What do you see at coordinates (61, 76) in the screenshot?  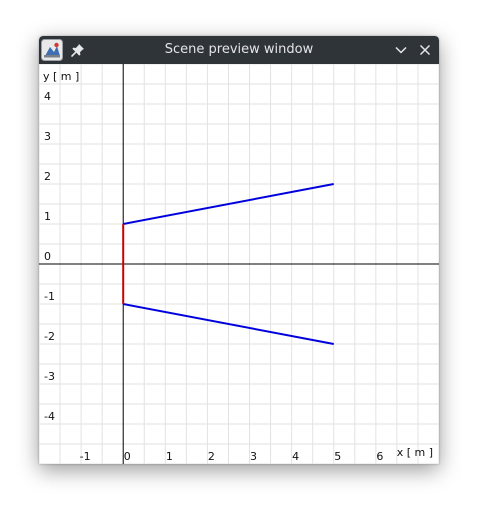 I see `y-axis-label: y [ m ]` at bounding box center [61, 76].